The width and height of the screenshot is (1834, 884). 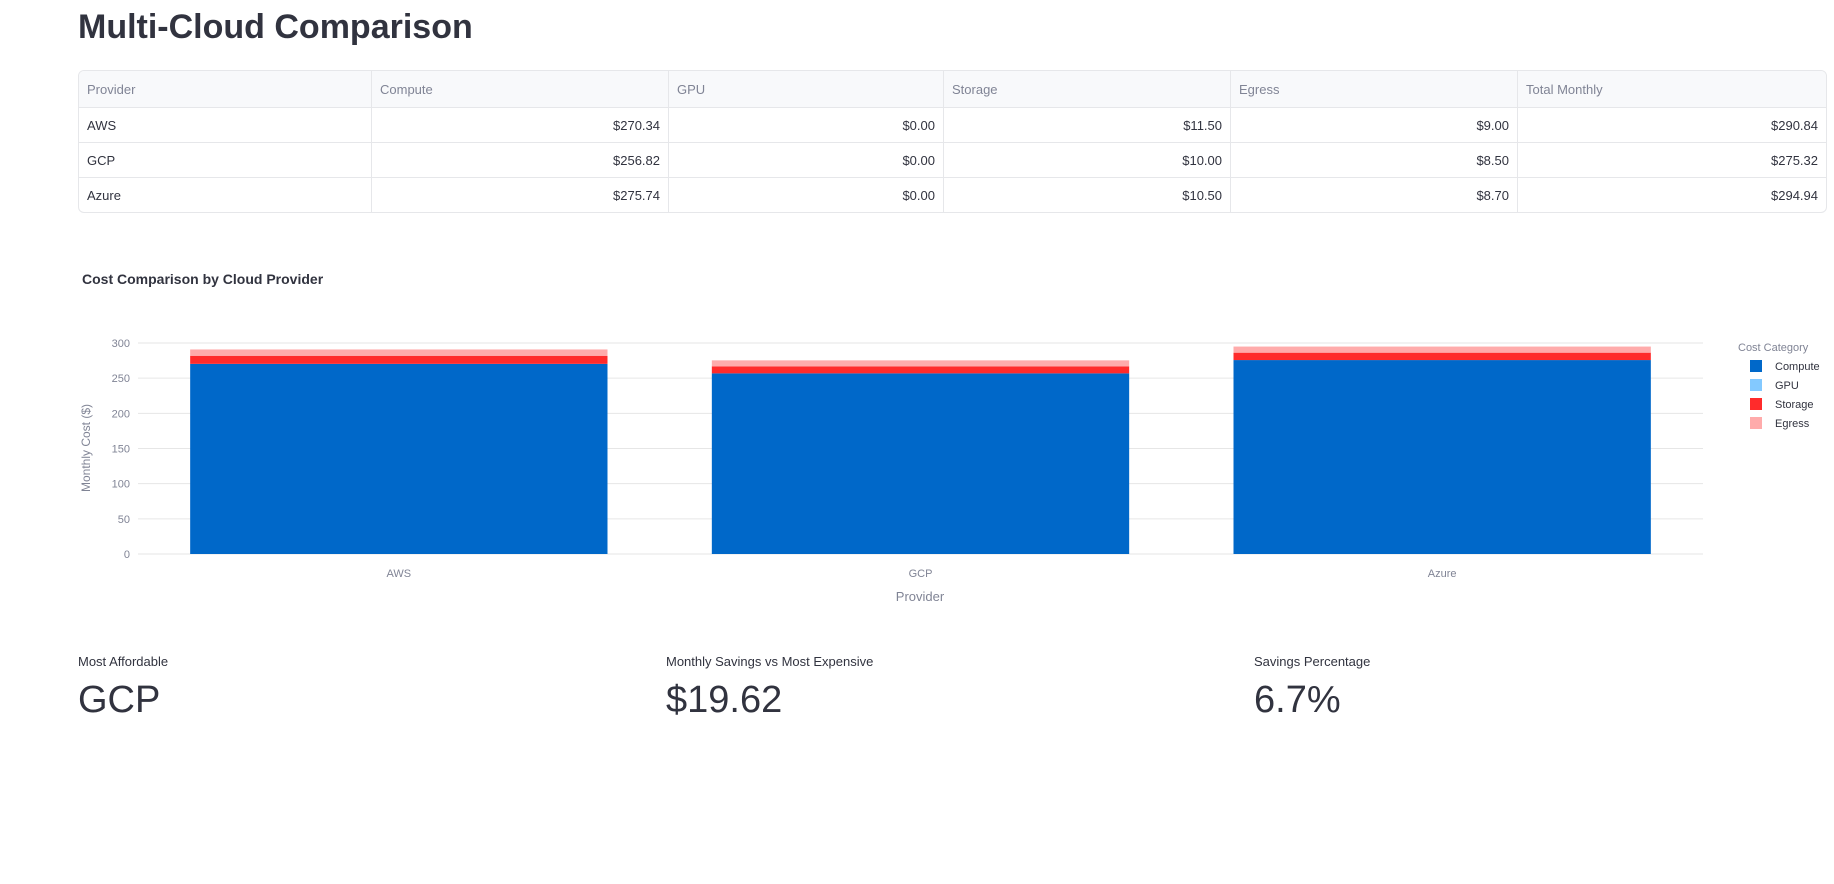 I want to click on table-cell: $294.94, so click(x=1794, y=195).